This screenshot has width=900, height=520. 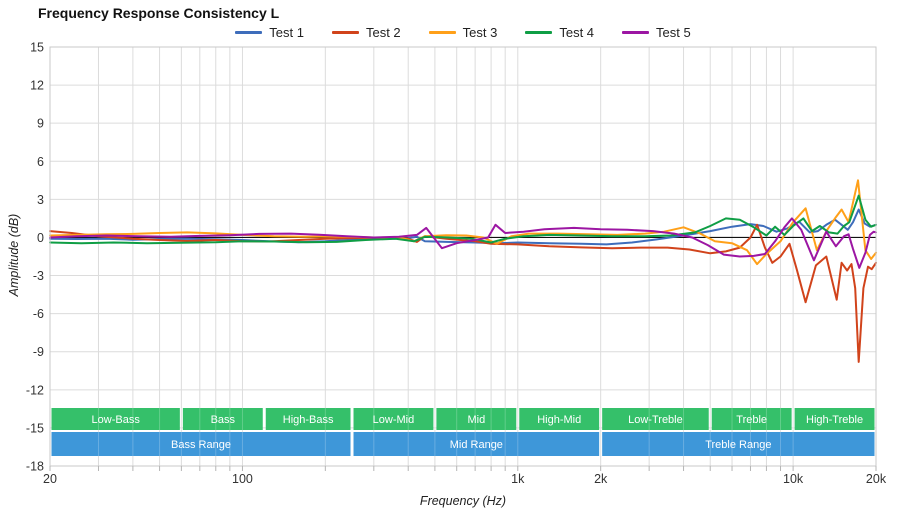 I want to click on y-tick-label: 12, so click(x=37, y=86).